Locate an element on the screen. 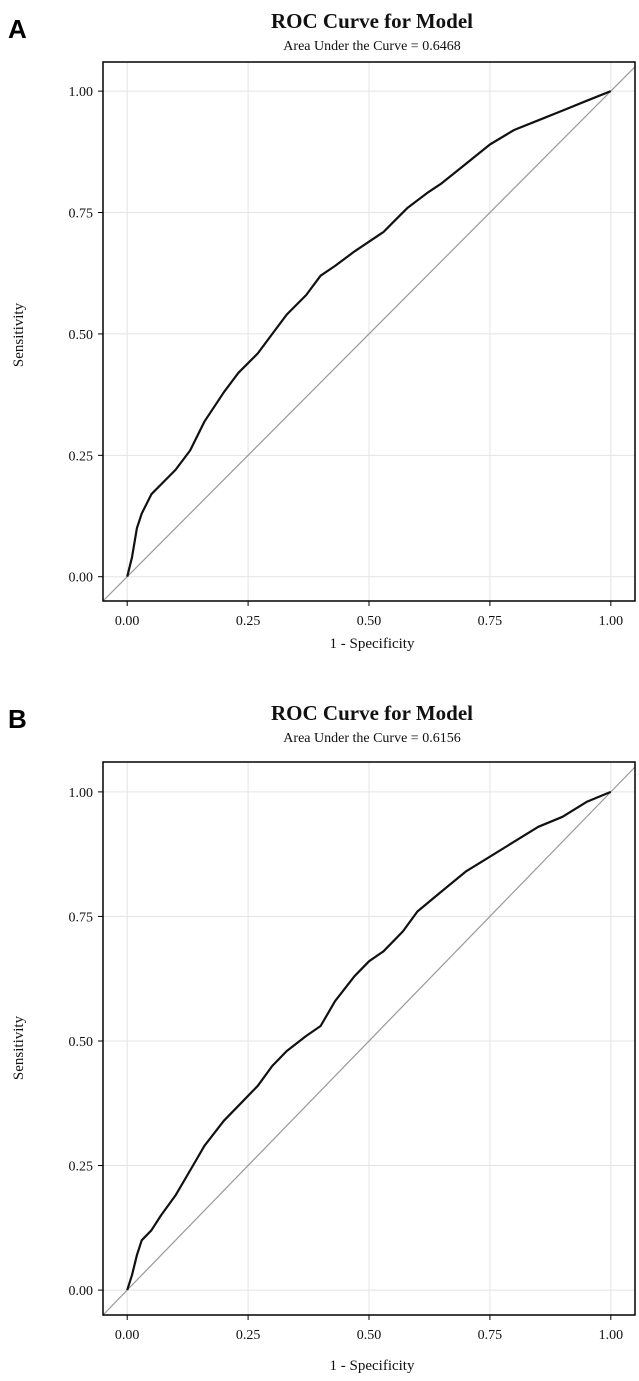 Image resolution: width=639 pixels, height=1381 pixels. panel-letter: A is located at coordinates (17, 29).